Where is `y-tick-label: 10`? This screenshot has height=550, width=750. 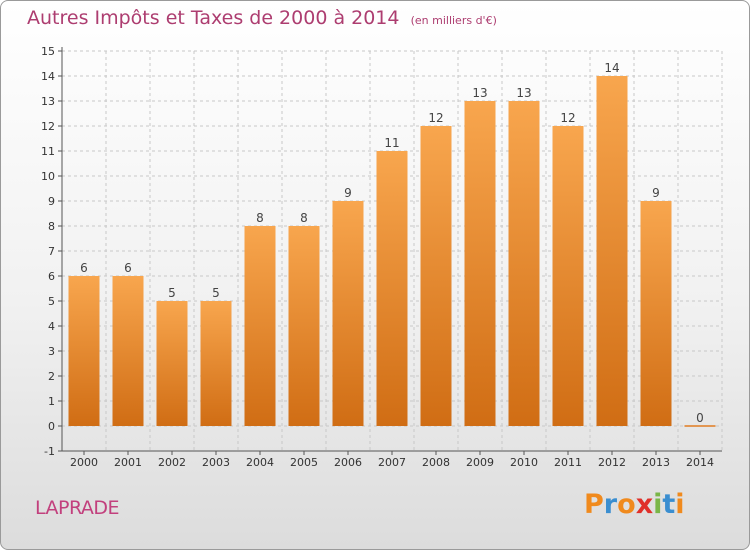
y-tick-label: 10 is located at coordinates (48, 176).